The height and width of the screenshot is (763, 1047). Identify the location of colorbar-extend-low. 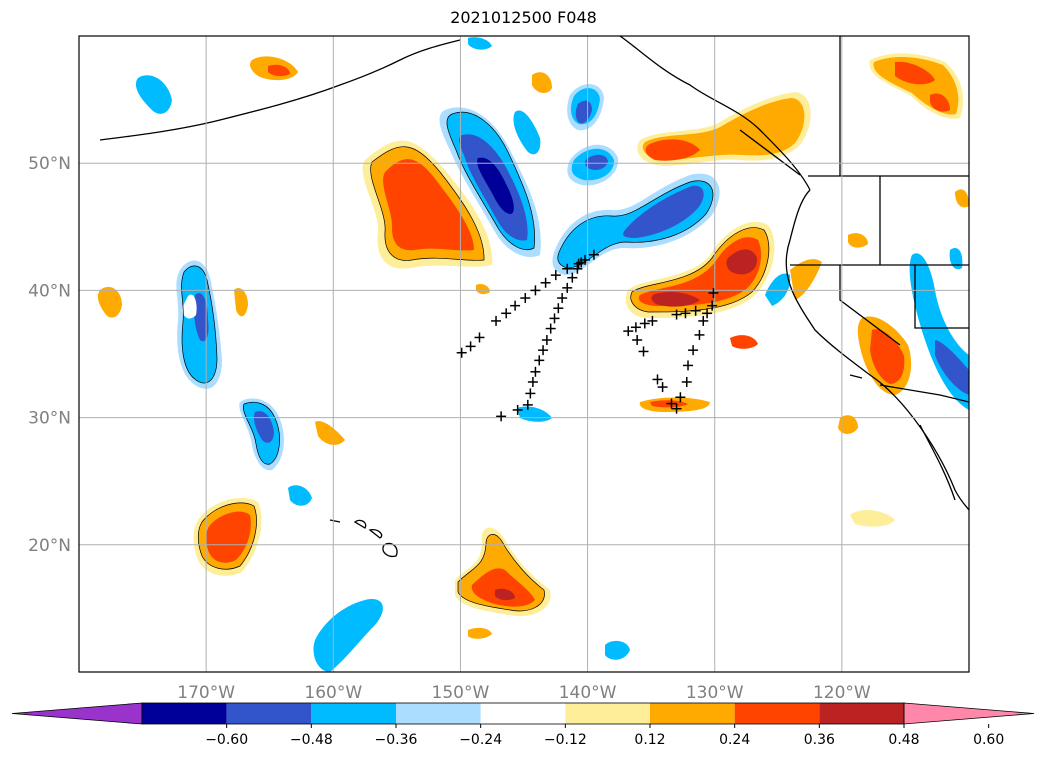
(77, 713).